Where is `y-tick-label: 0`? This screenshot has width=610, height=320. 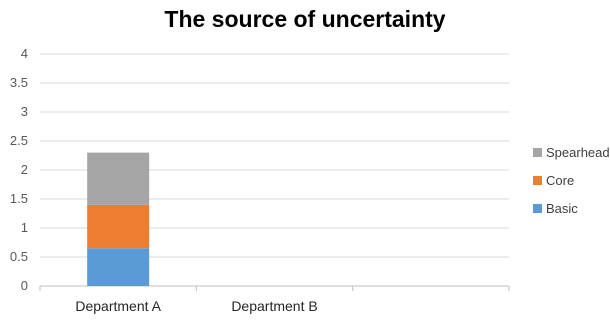 y-tick-label: 0 is located at coordinates (24, 285).